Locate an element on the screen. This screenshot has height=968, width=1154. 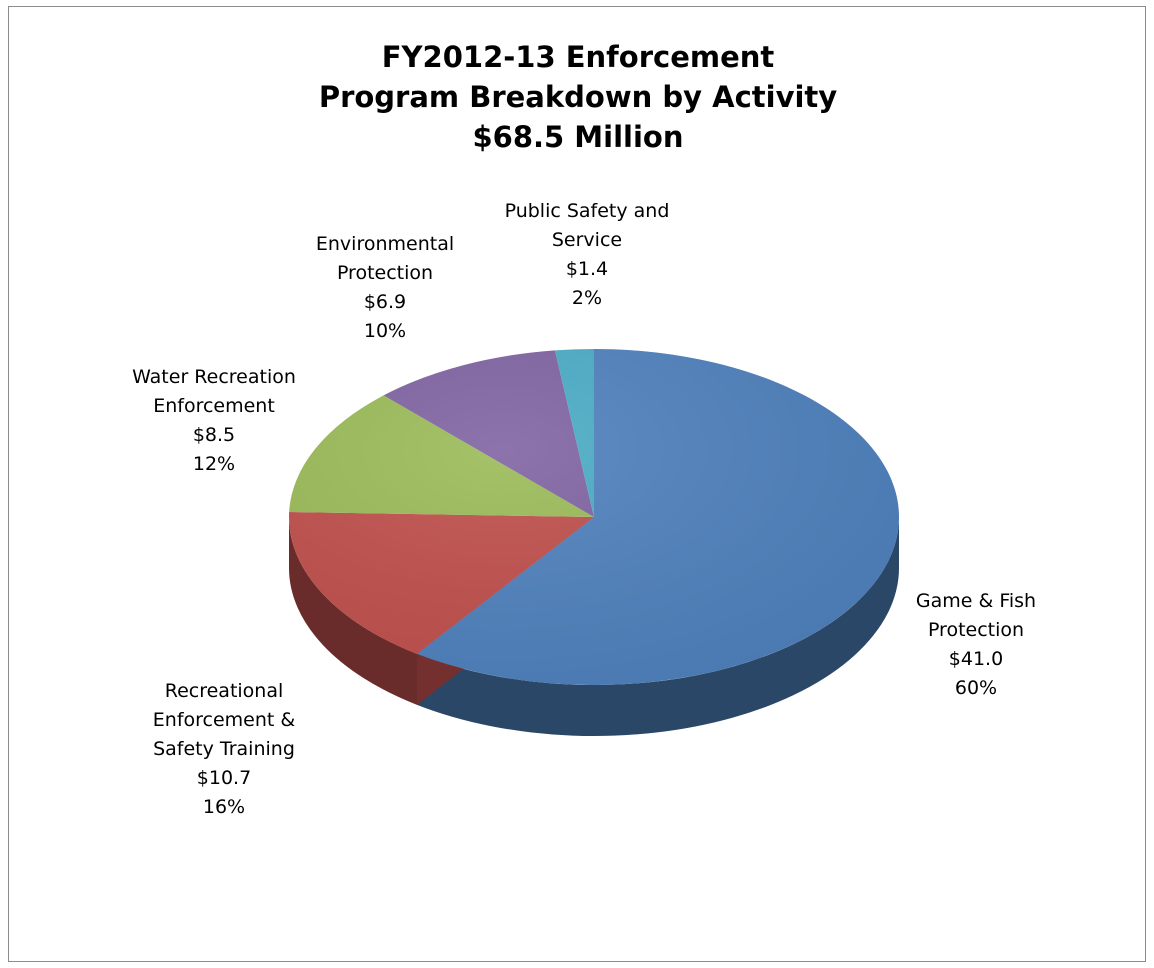
chart-title-line-1: FY2012-13 Enforcement is located at coordinates (578, 57).